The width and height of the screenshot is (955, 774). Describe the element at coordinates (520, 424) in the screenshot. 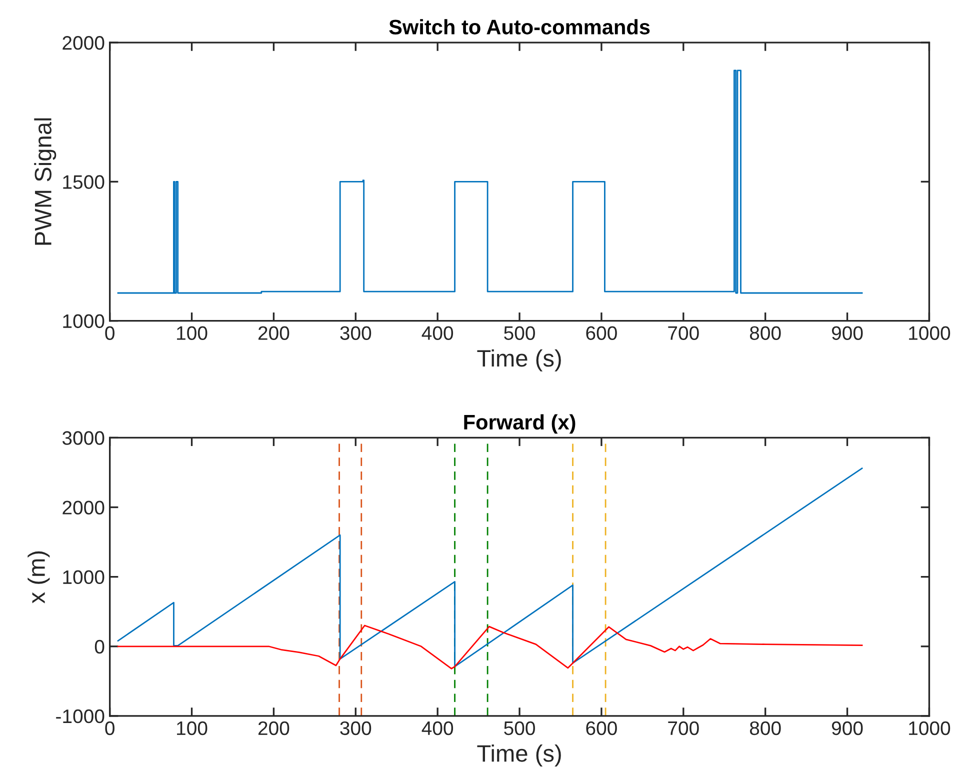

I see `chart-title: Forward (x)` at that location.